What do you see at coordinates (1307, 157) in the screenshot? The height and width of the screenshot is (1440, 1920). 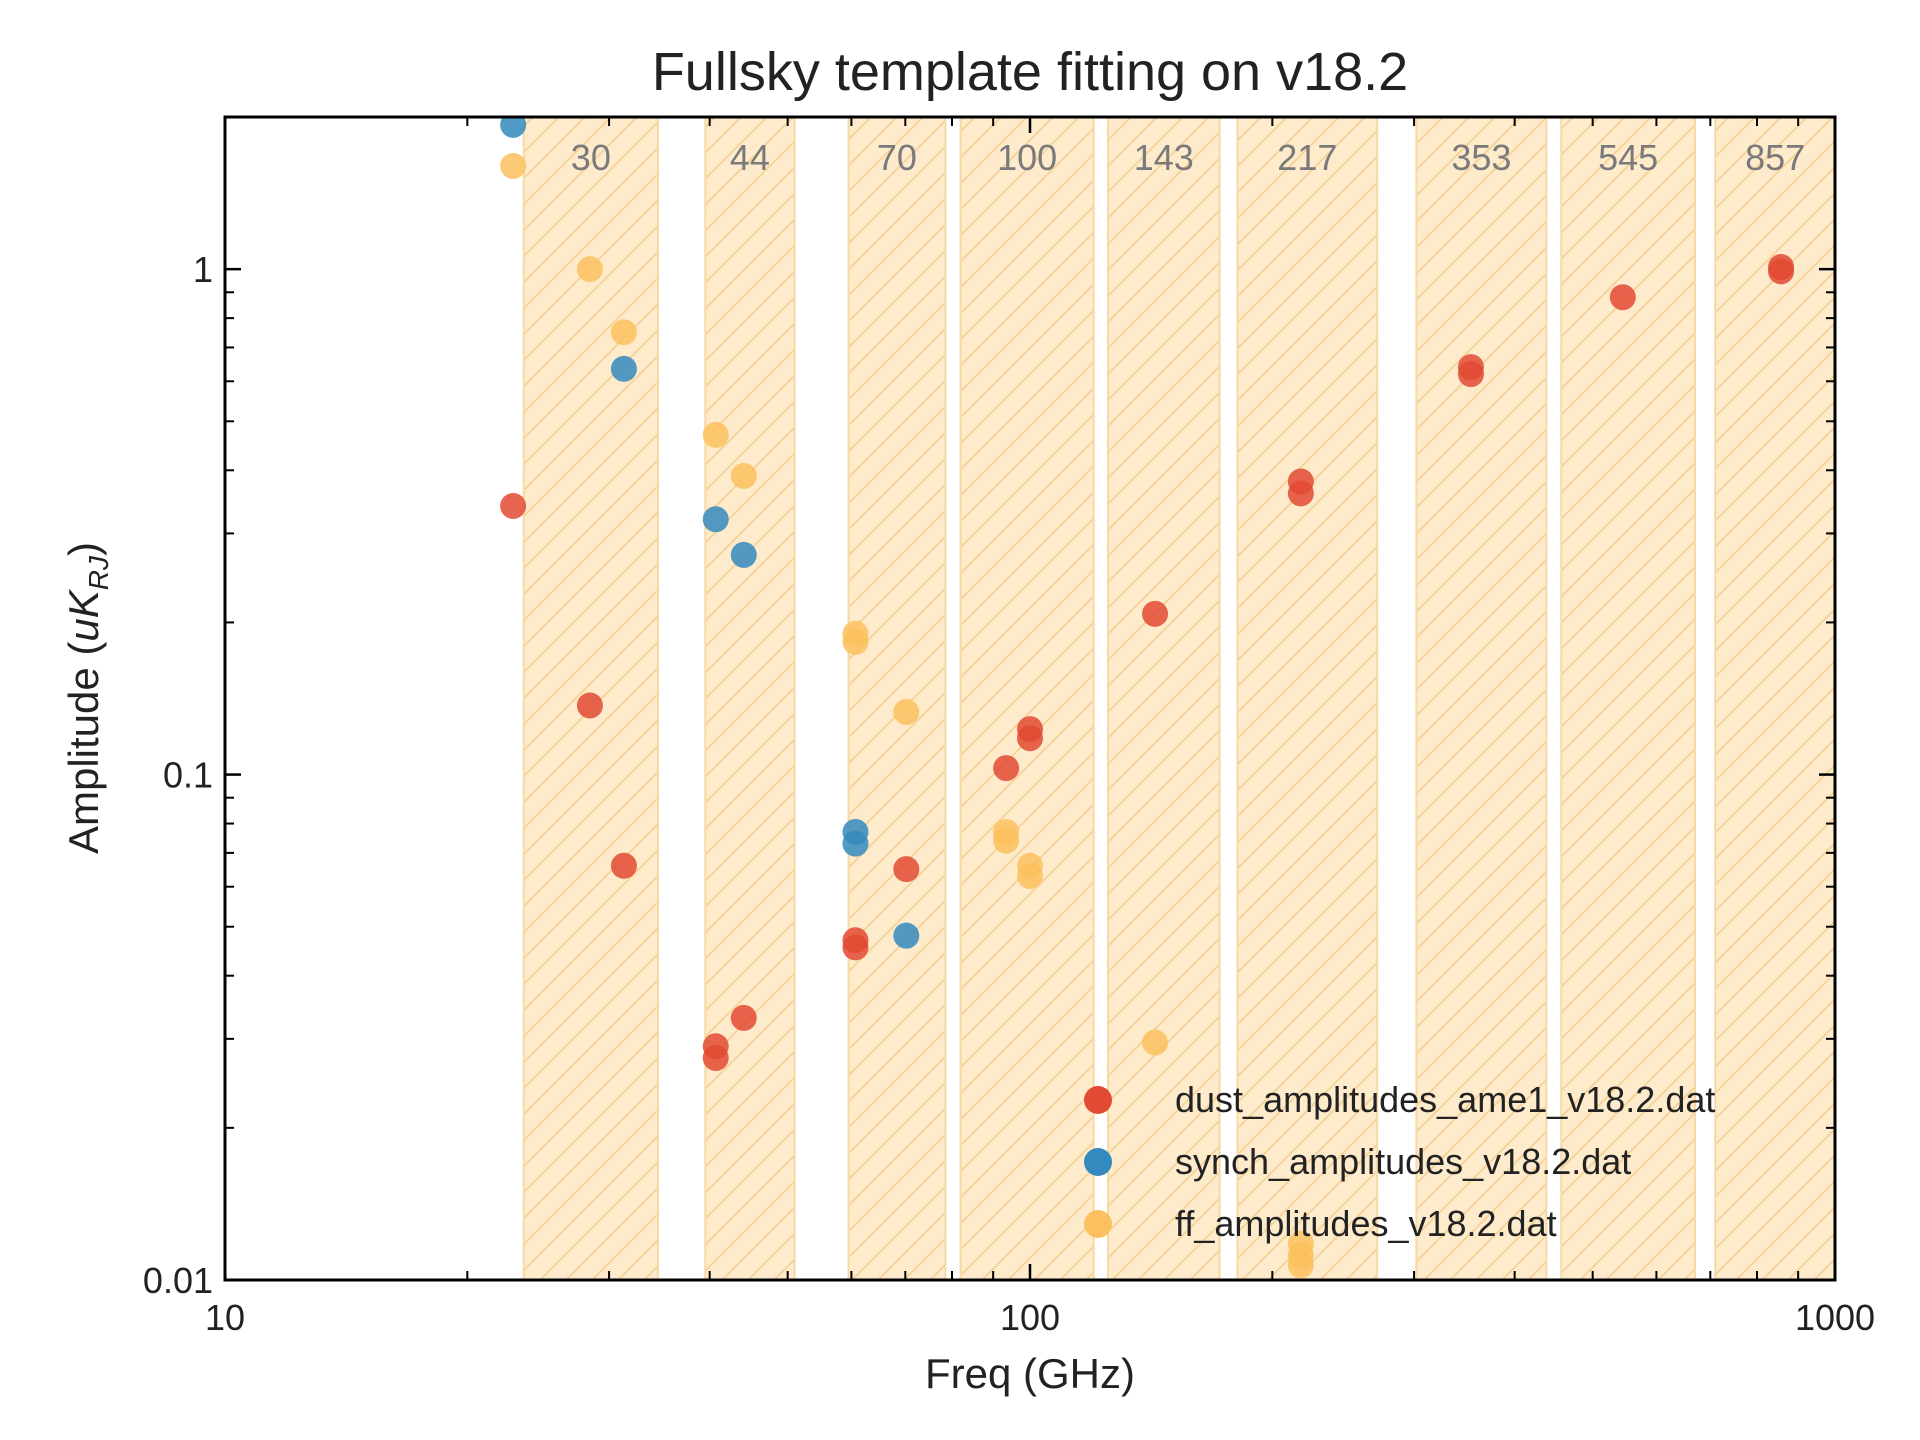 I see `band-label-217: 217` at bounding box center [1307, 157].